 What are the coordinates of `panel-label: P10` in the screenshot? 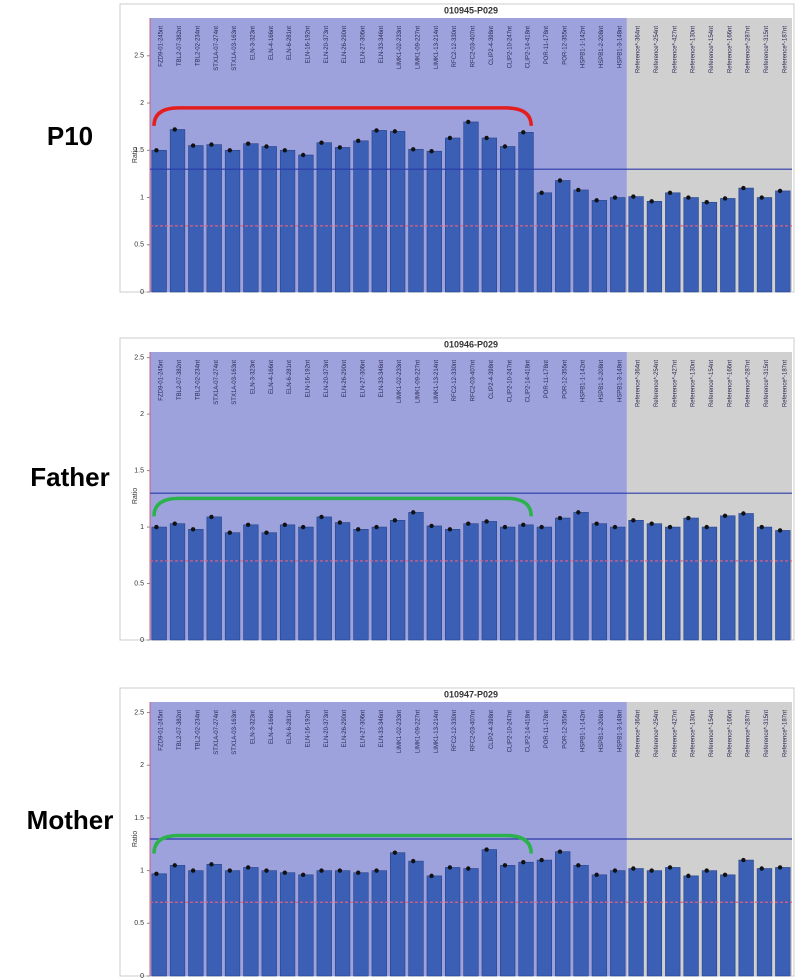 It's located at (70, 136).